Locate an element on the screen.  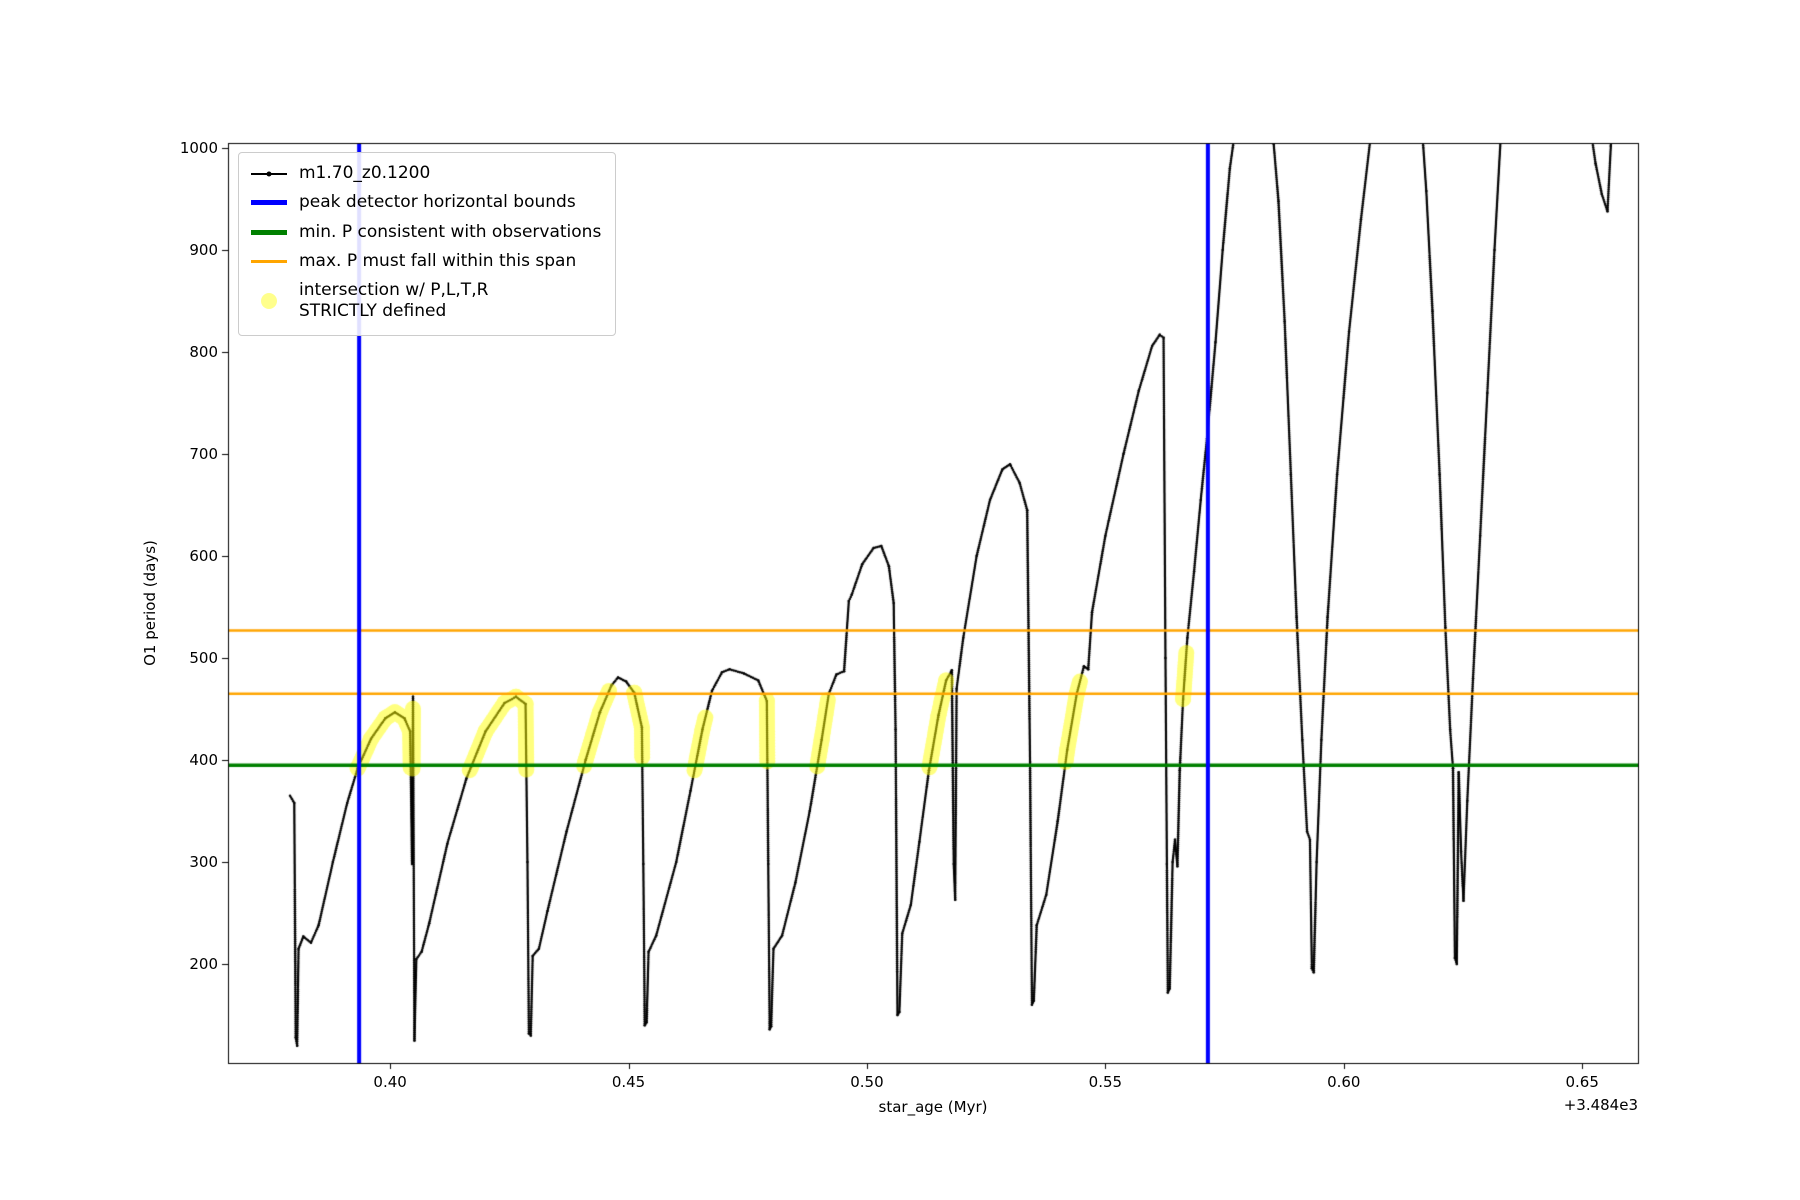
legend-entry-peak-bounds: peak detector horizontal bounds is located at coordinates (426, 202).